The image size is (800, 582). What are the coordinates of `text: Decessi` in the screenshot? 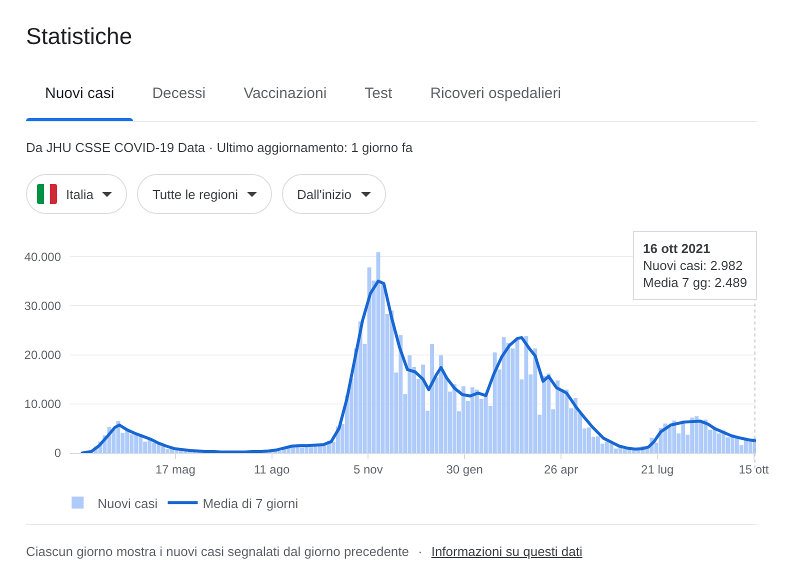 It's located at (179, 93).